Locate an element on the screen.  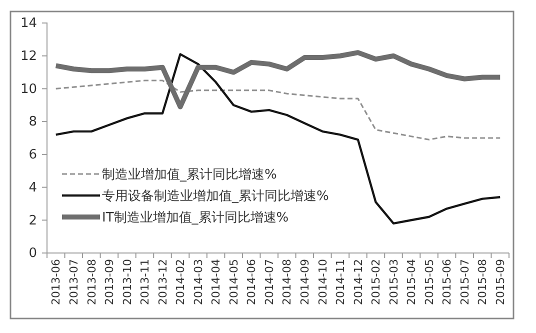
x-tick-label: 2014-08 is located at coordinates (287, 282).